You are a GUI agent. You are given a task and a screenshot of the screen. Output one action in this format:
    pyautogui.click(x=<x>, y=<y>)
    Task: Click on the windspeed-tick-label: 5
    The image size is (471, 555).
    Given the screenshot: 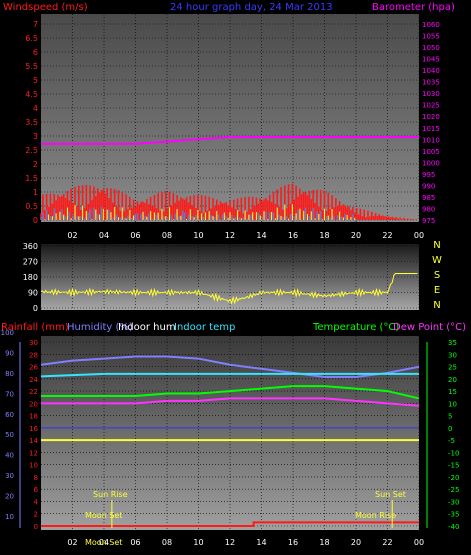 What is the action you would take?
    pyautogui.click(x=35, y=80)
    